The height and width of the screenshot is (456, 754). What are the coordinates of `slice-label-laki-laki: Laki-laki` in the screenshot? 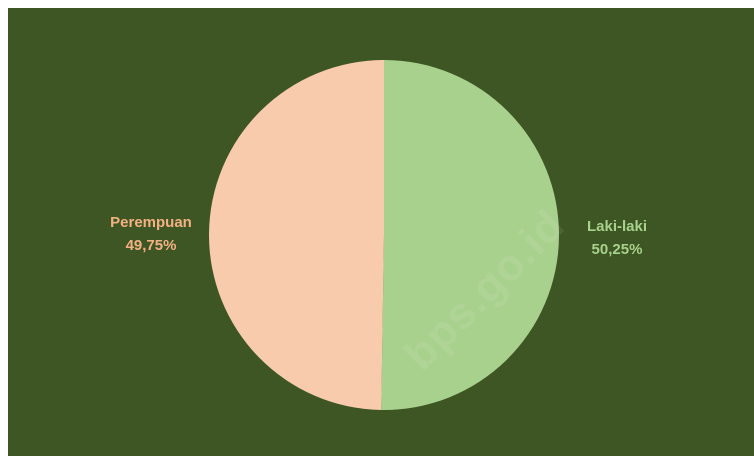 It's located at (617, 226).